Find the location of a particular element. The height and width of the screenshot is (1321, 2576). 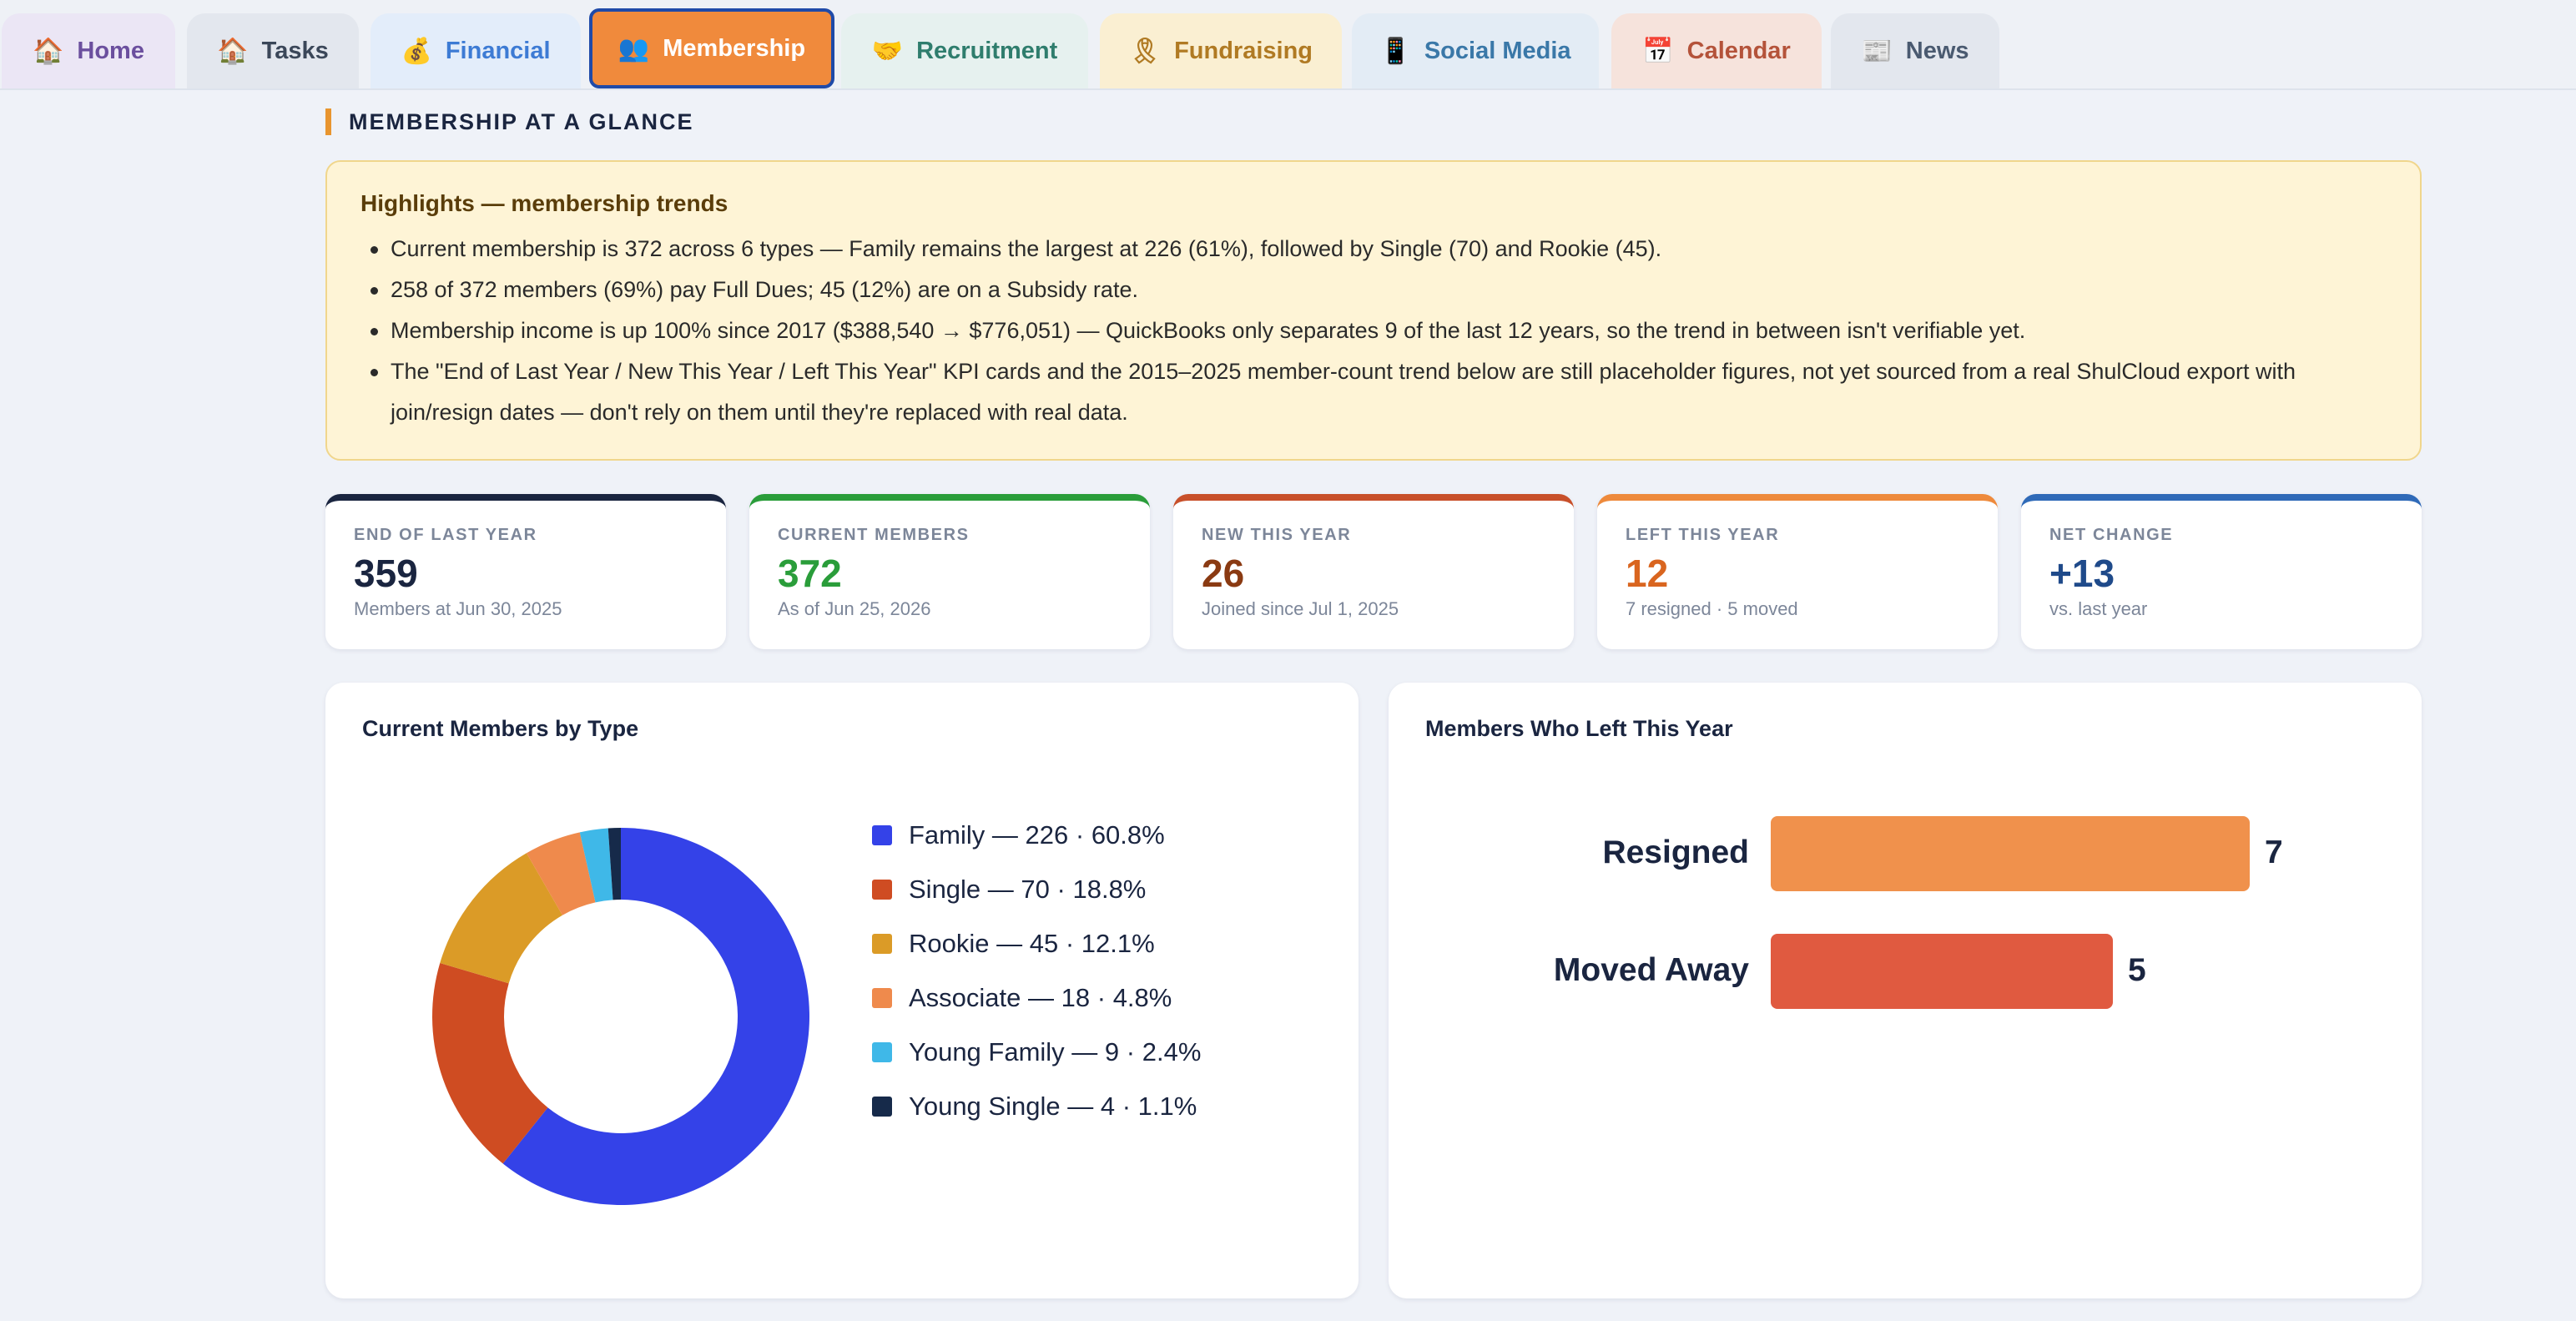

tab-recruitment: 🤝 Recruitment is located at coordinates (965, 50).